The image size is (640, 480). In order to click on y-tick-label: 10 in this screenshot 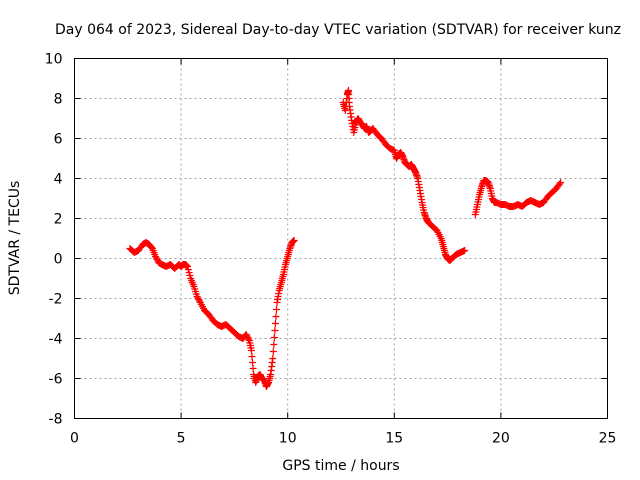, I will do `click(54, 60)`.